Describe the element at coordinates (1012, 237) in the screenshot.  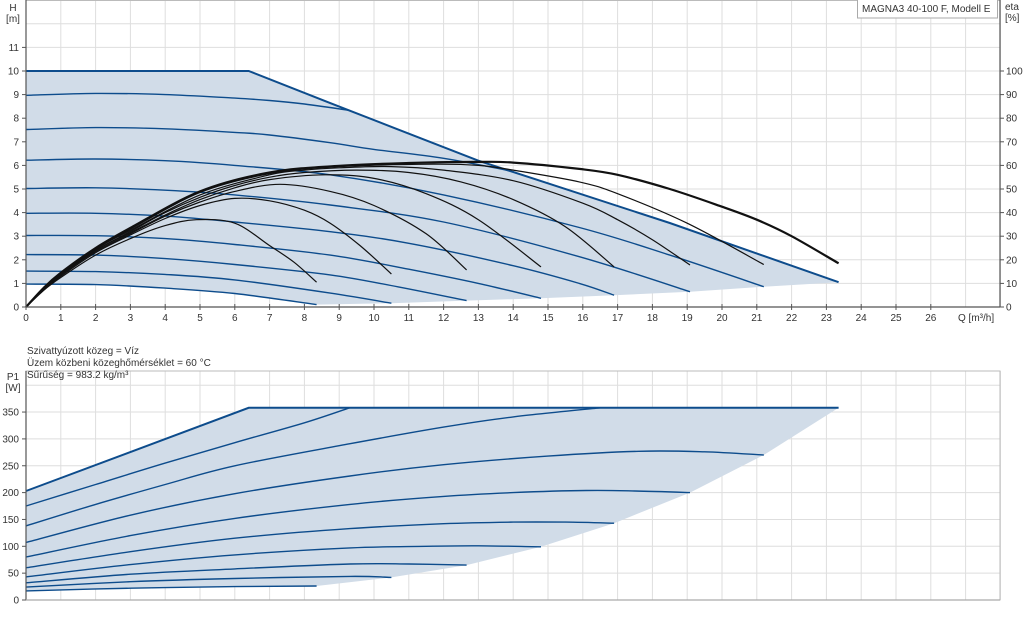
I see `y2-tick-label: 30` at that location.